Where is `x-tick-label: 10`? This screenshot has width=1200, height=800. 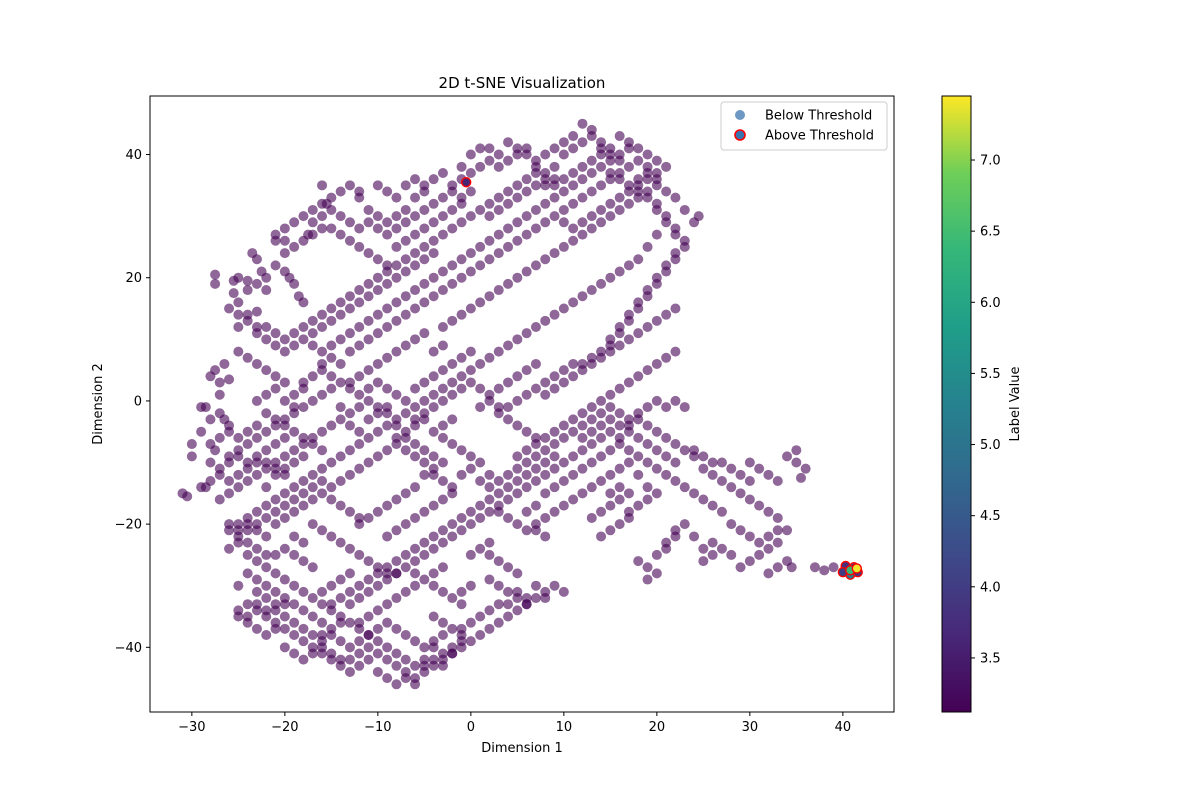 x-tick-label: 10 is located at coordinates (564, 727).